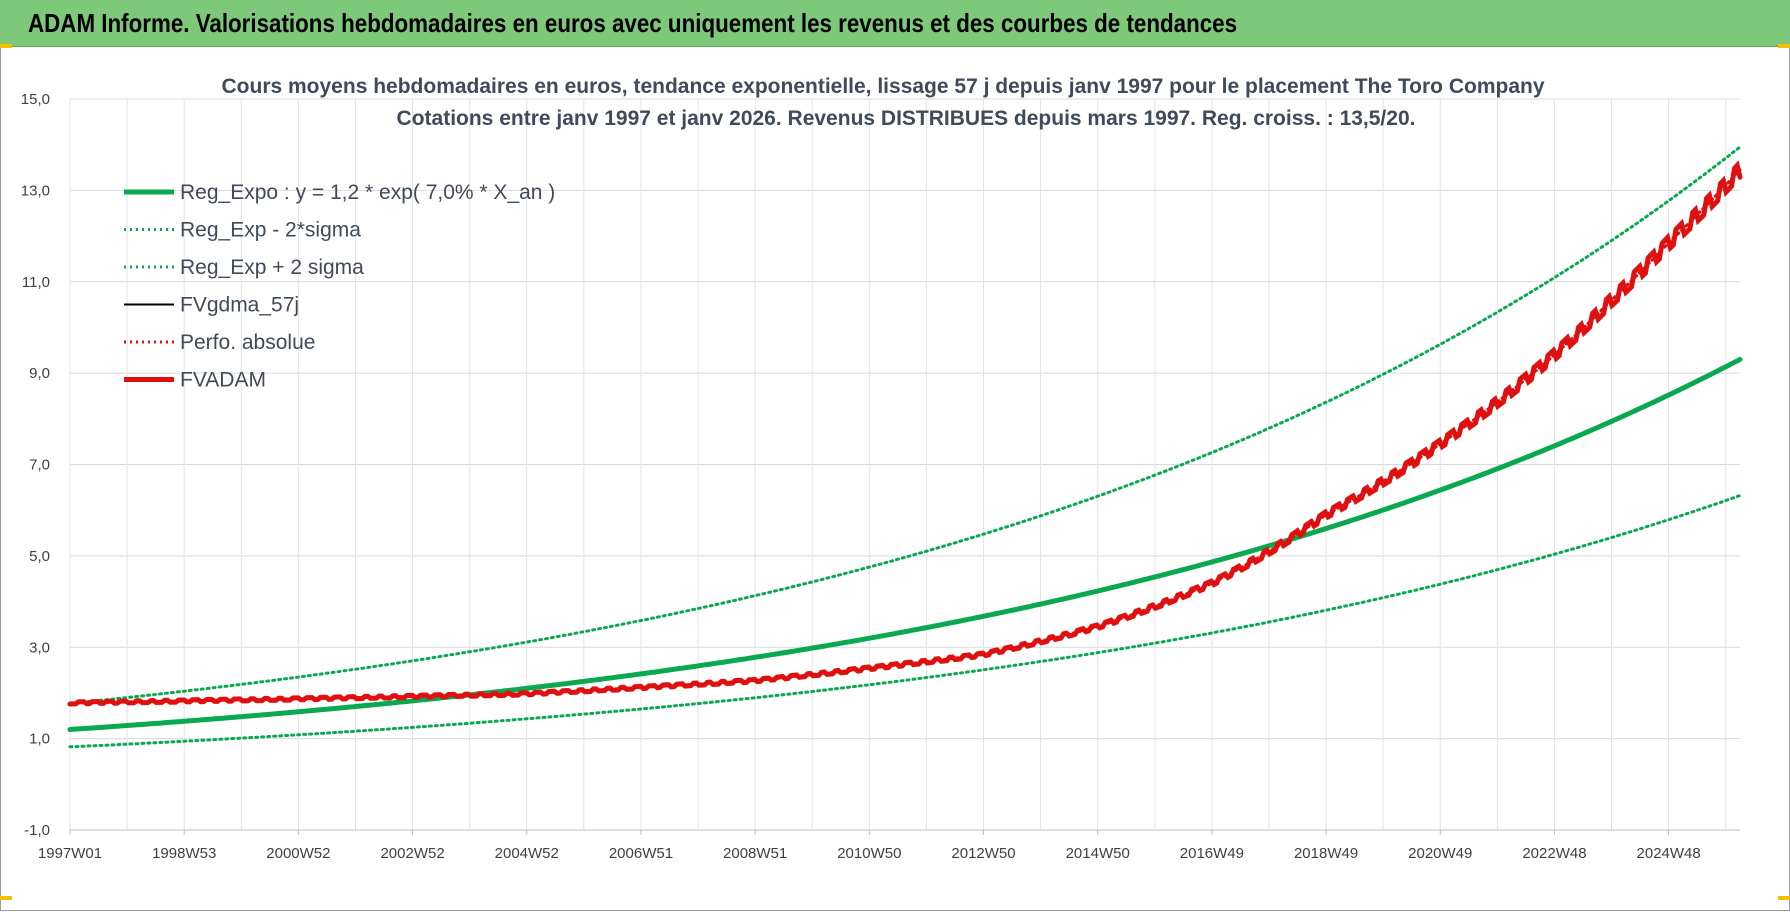 Image resolution: width=1790 pixels, height=912 pixels. What do you see at coordinates (70, 853) in the screenshot?
I see `x-tick-label: 1997W01` at bounding box center [70, 853].